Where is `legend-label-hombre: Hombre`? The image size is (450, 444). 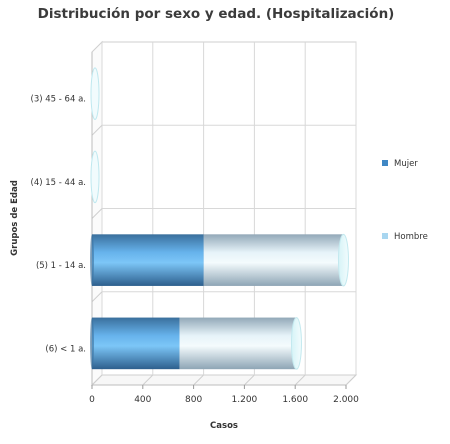 legend-label-hombre: Hombre is located at coordinates (411, 237).